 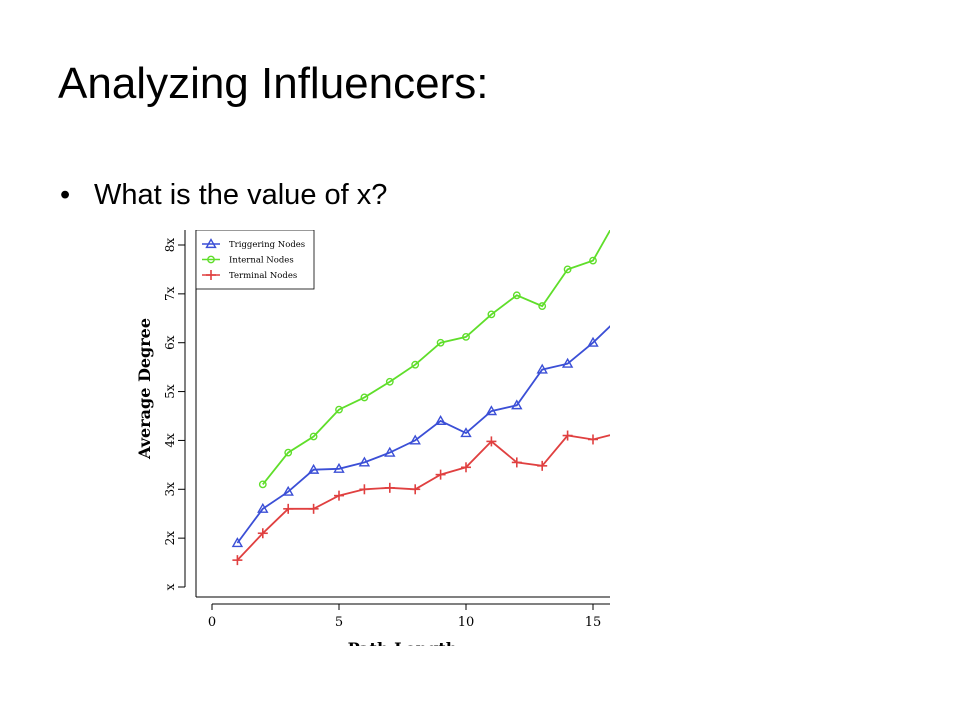 I want to click on y-tick-label: 2x, so click(x=170, y=538).